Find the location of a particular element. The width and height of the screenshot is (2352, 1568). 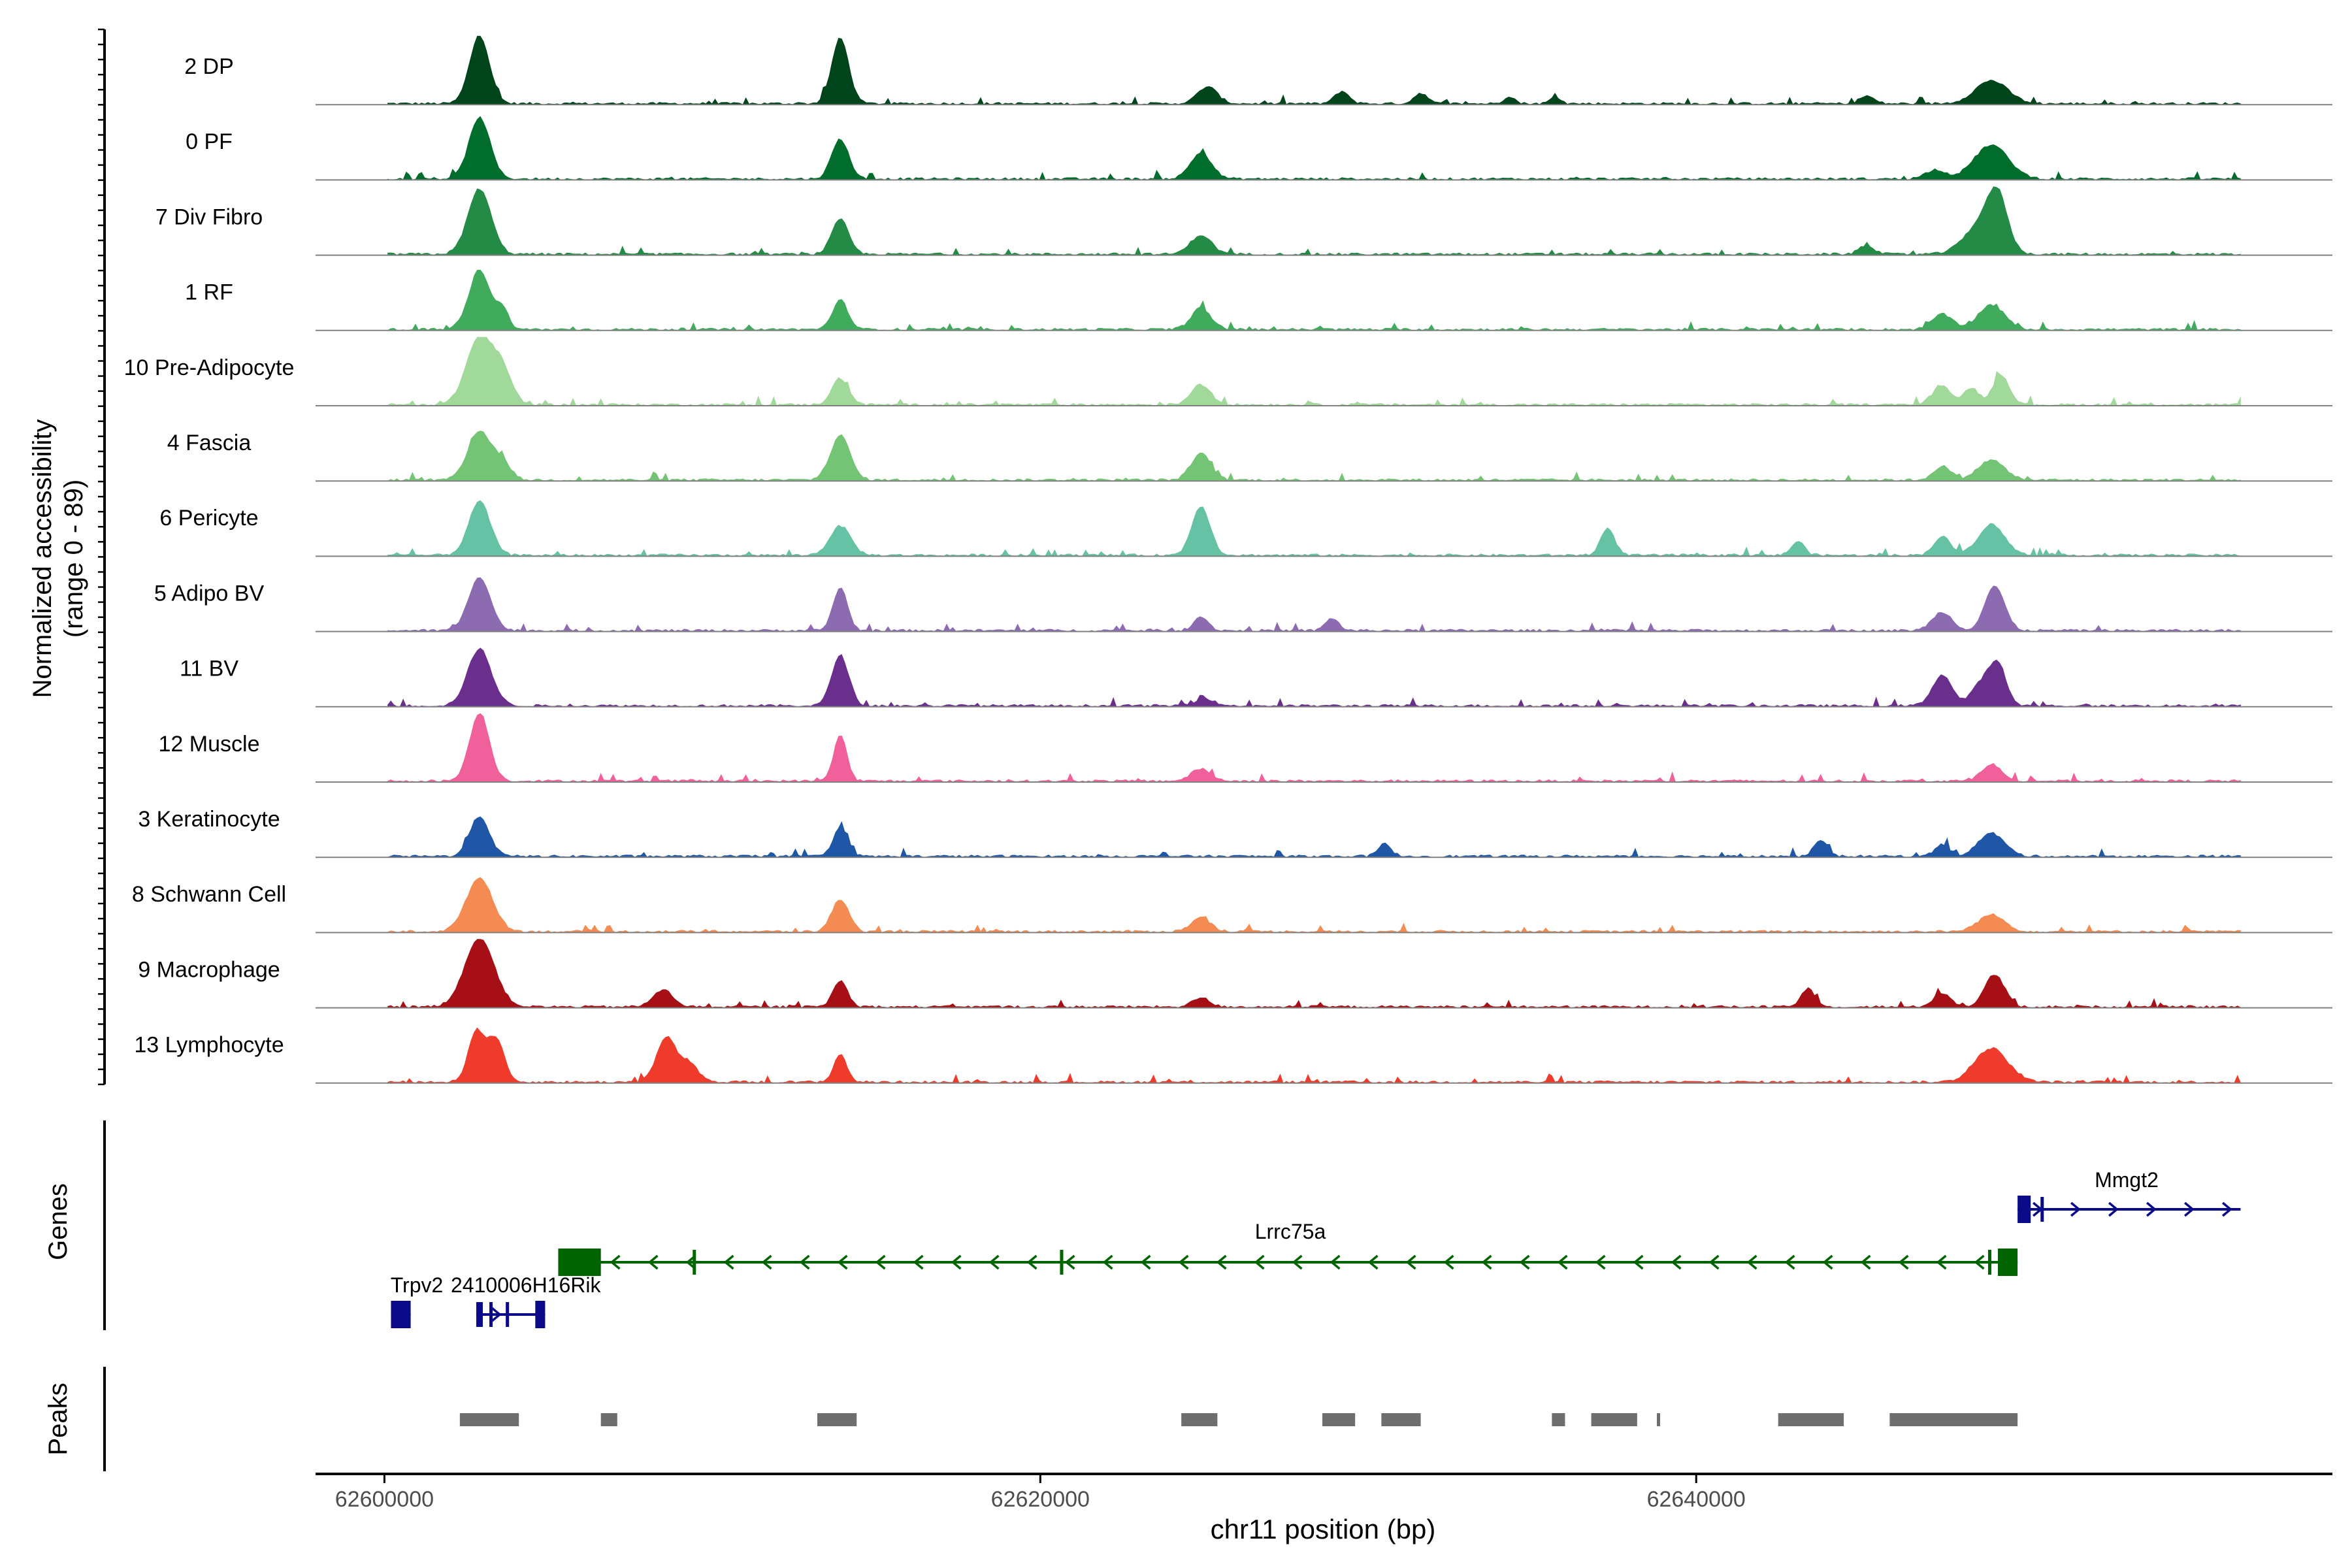

gene-lrrc75a: Lrrc75a is located at coordinates (1288, 1248).